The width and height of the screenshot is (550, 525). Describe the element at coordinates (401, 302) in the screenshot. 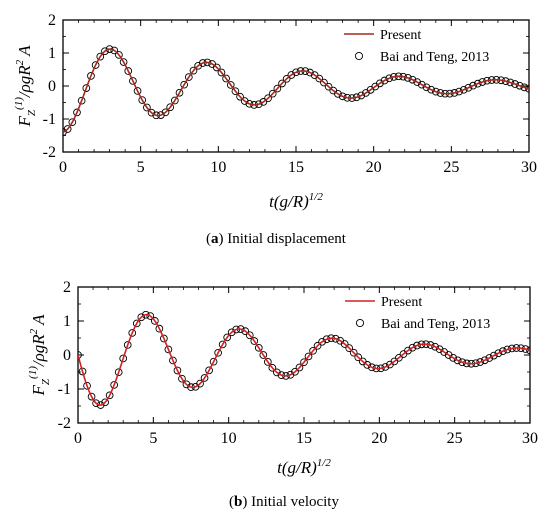

I see `legend-label-present: Present` at that location.